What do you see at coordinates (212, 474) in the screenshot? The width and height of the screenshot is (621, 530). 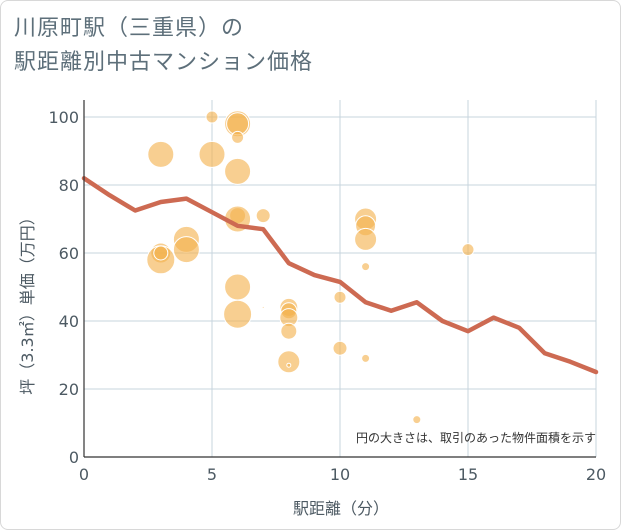 I see `x-tick-label: 5` at bounding box center [212, 474].